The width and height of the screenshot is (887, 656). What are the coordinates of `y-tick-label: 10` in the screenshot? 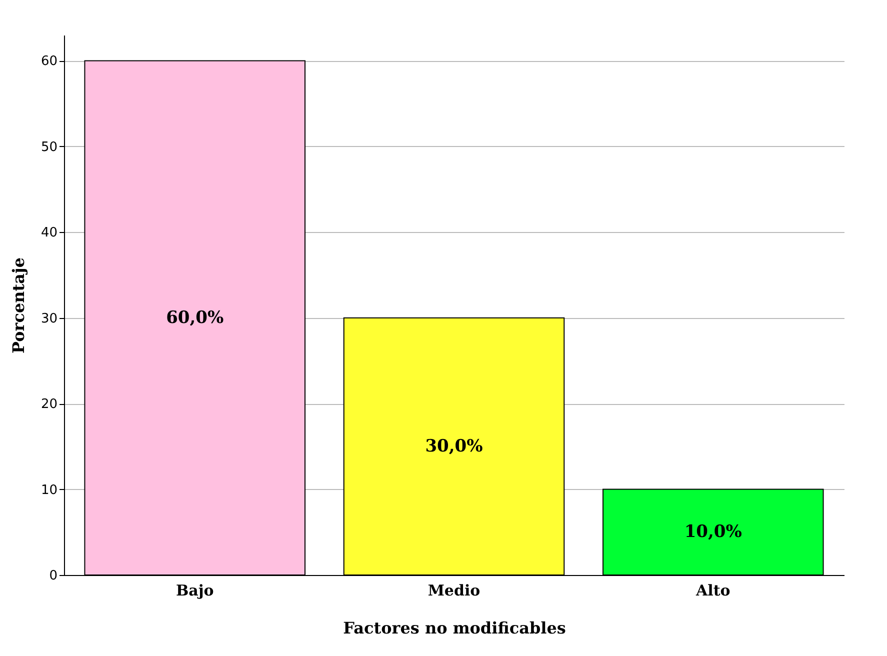 It's located at (49, 490).